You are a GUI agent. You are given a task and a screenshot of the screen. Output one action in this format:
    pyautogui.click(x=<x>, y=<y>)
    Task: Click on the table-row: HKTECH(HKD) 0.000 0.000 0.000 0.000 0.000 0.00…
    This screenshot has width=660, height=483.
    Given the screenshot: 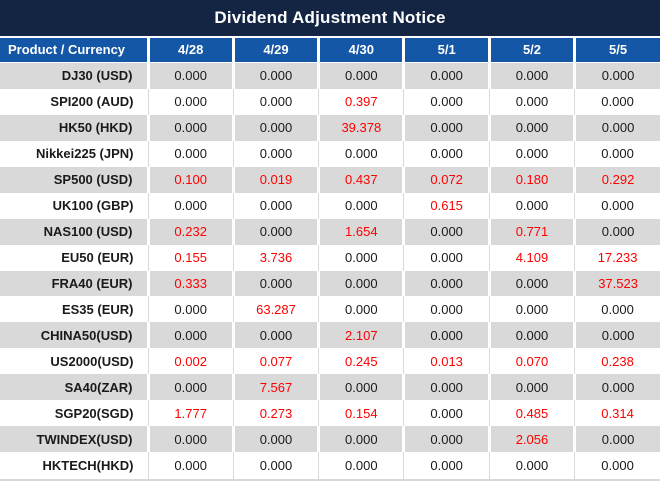 What is the action you would take?
    pyautogui.click(x=330, y=466)
    